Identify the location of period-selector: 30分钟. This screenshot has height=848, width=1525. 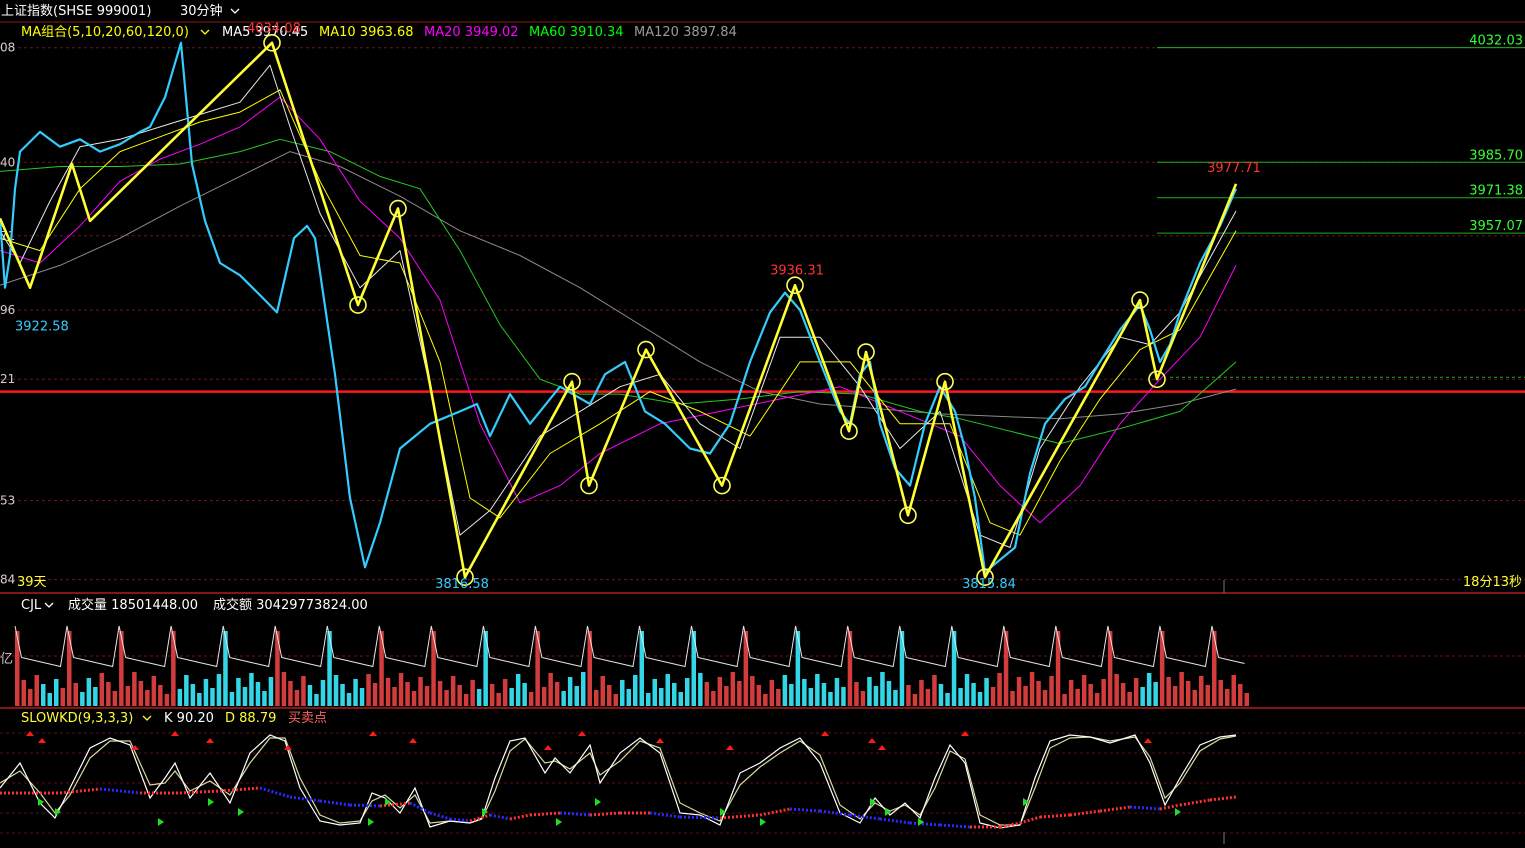
(201, 11).